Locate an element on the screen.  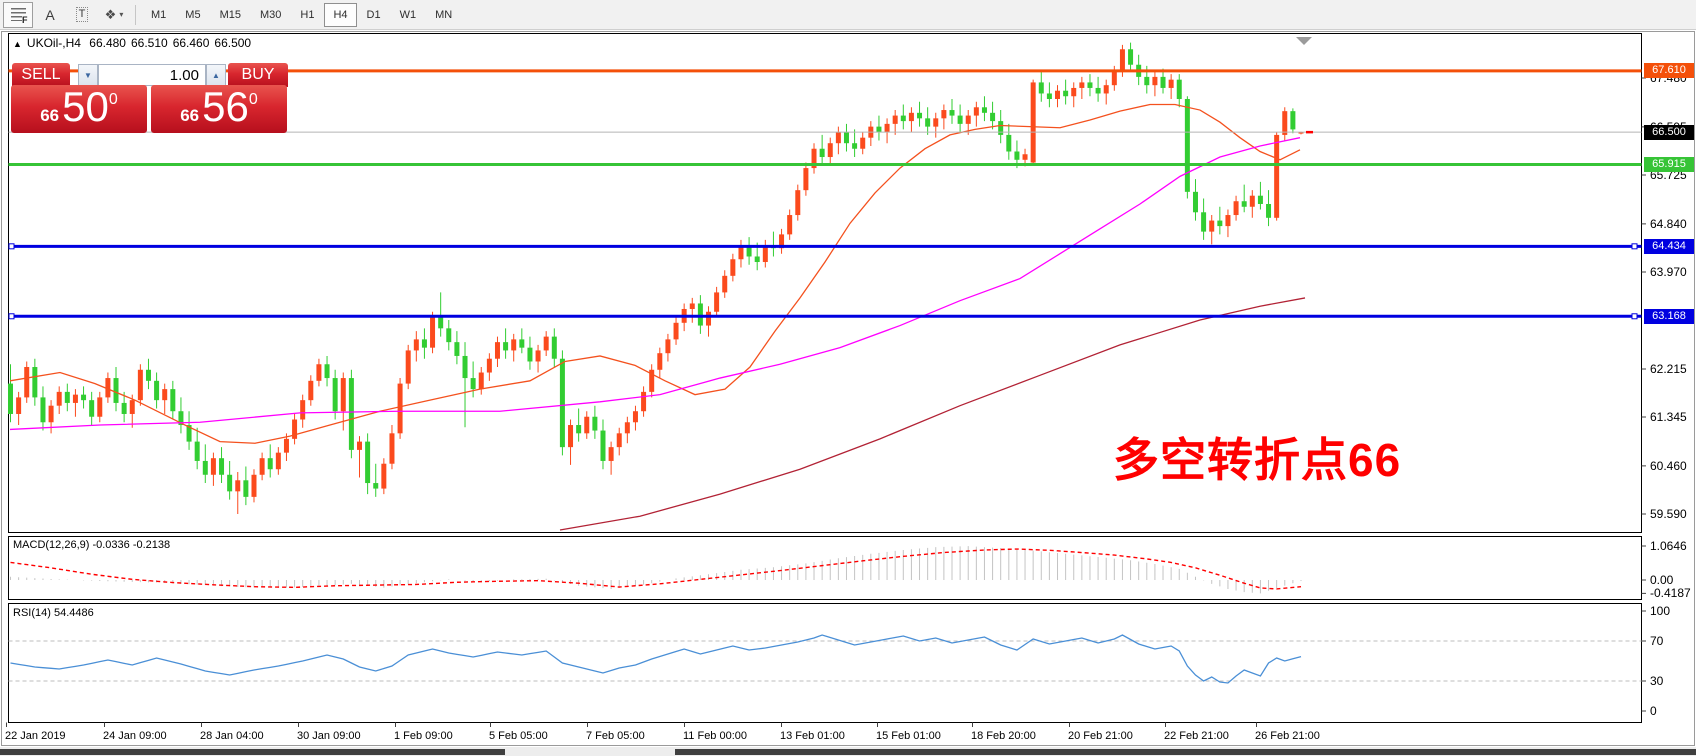
chevron-down-icon: ▾ is located at coordinates (121, 14).